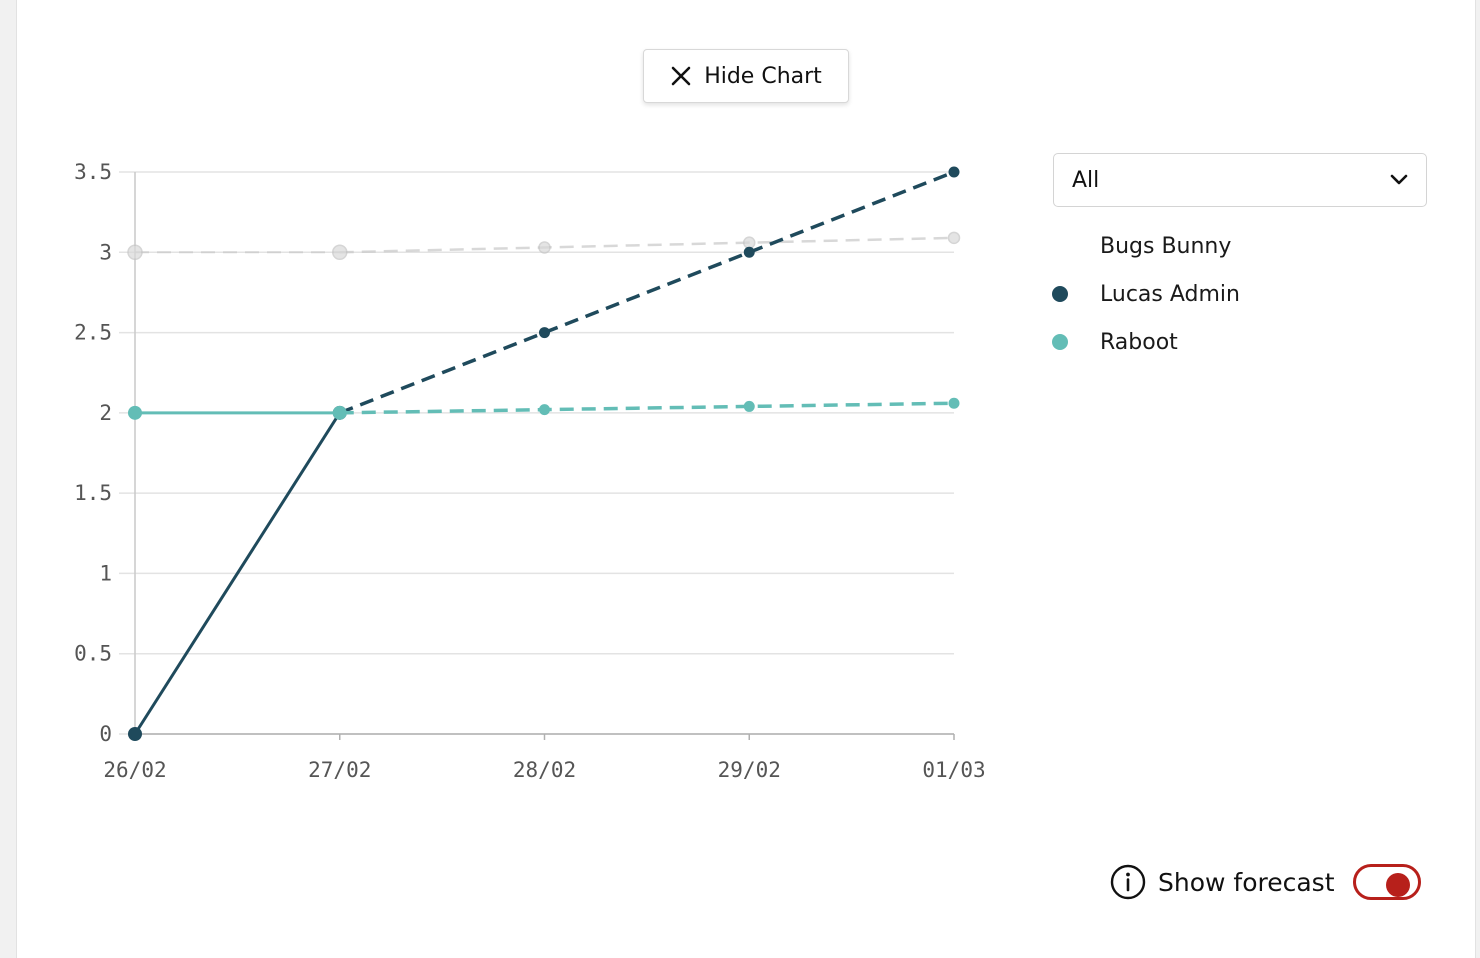 The width and height of the screenshot is (1480, 958). I want to click on y-tick-label: 0, so click(105, 734).